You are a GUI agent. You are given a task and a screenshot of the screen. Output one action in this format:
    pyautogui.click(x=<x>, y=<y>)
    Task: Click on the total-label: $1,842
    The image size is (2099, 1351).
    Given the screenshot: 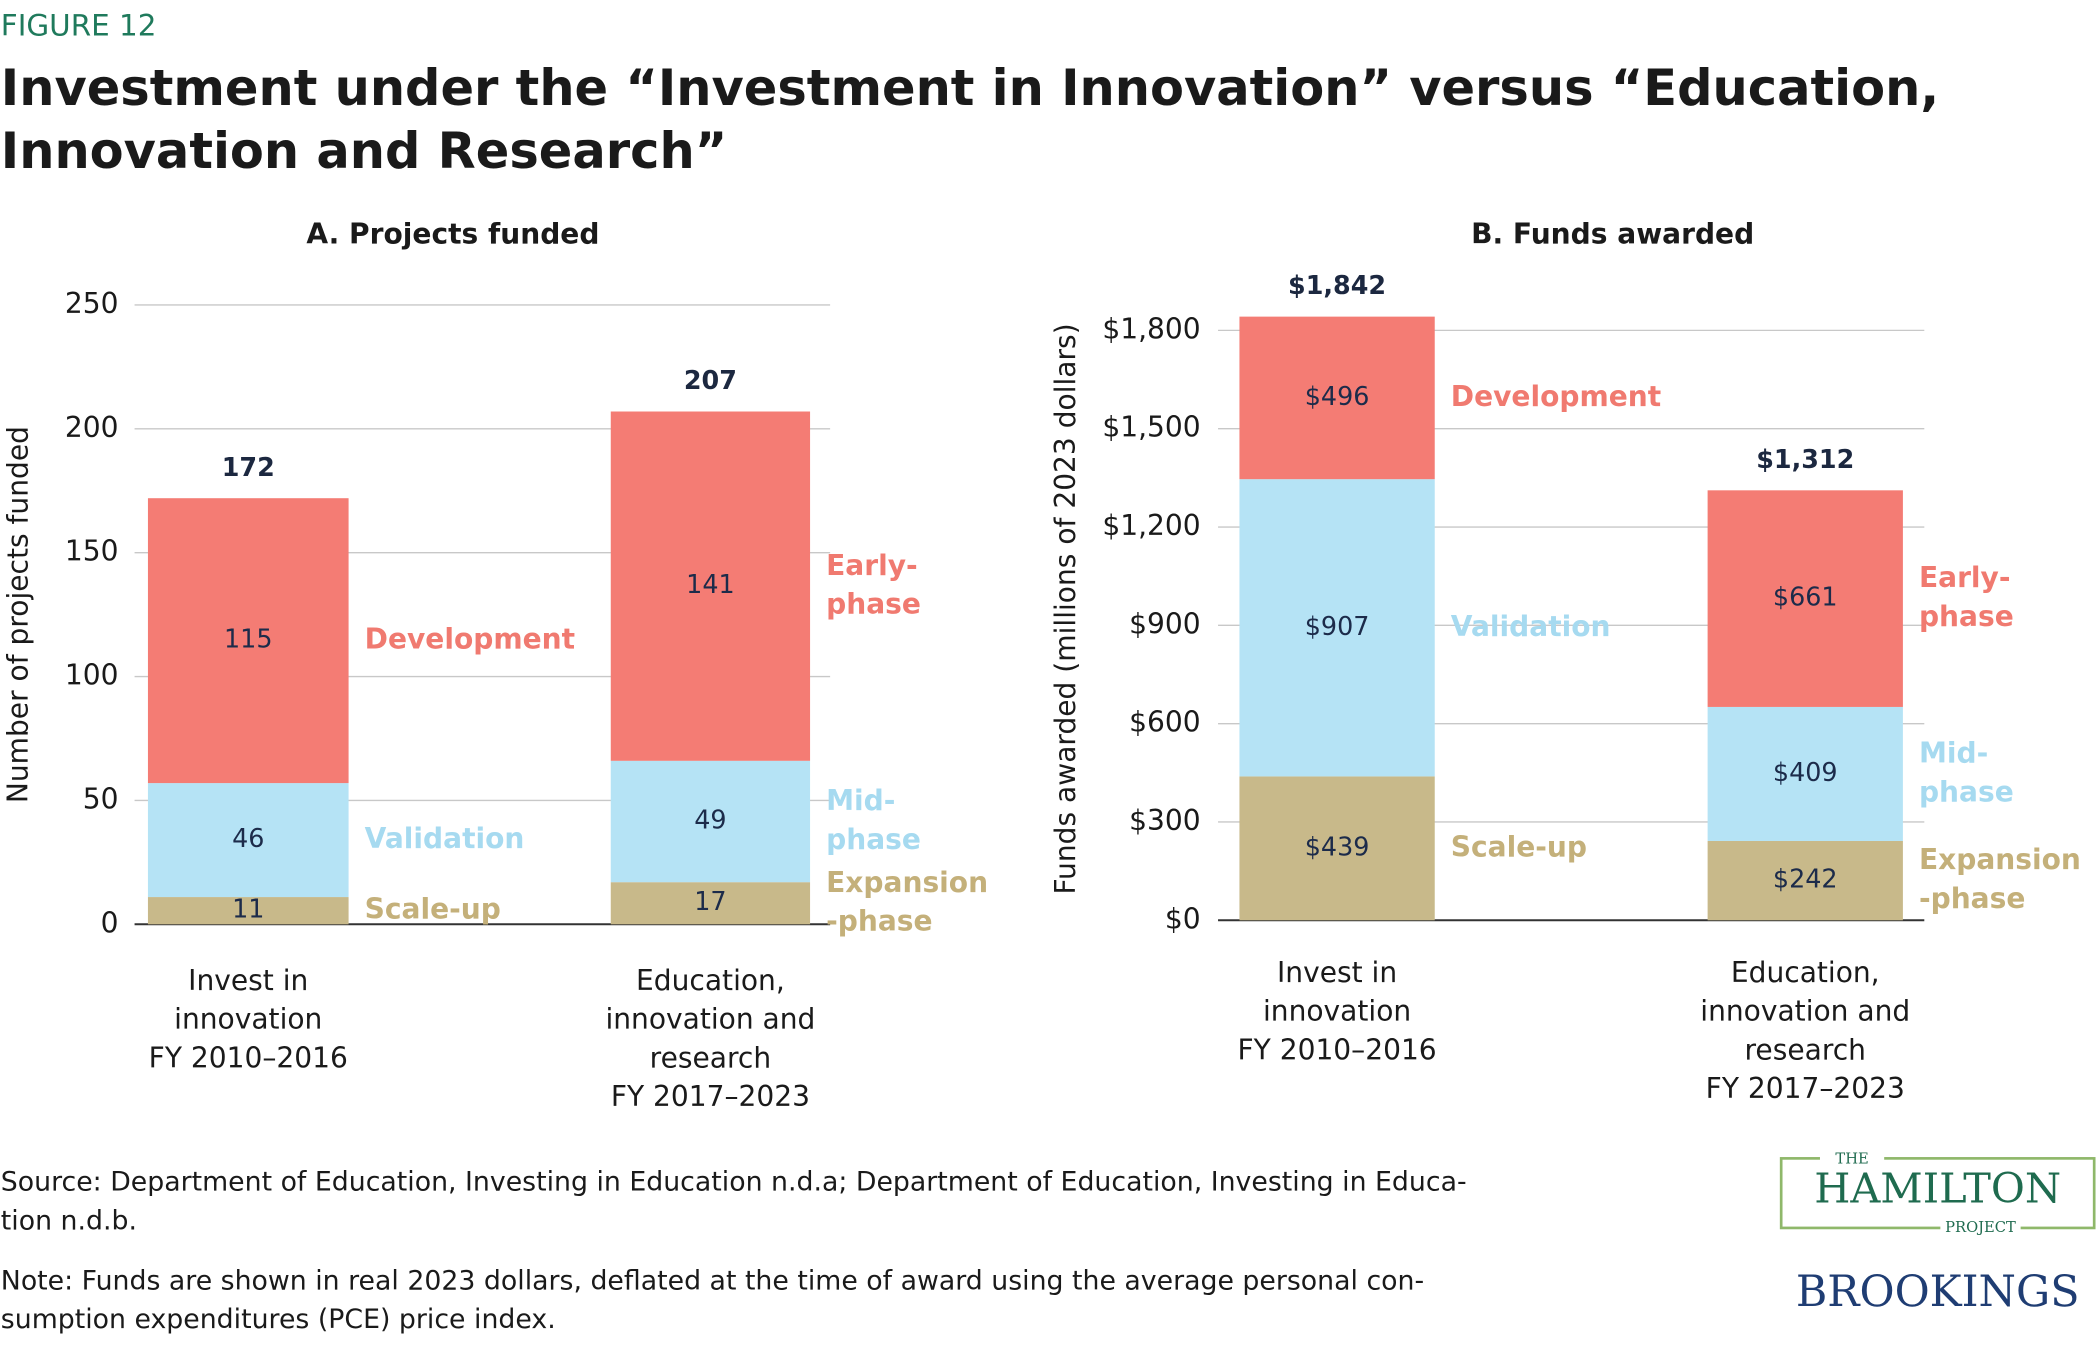 What is the action you would take?
    pyautogui.click(x=1337, y=285)
    